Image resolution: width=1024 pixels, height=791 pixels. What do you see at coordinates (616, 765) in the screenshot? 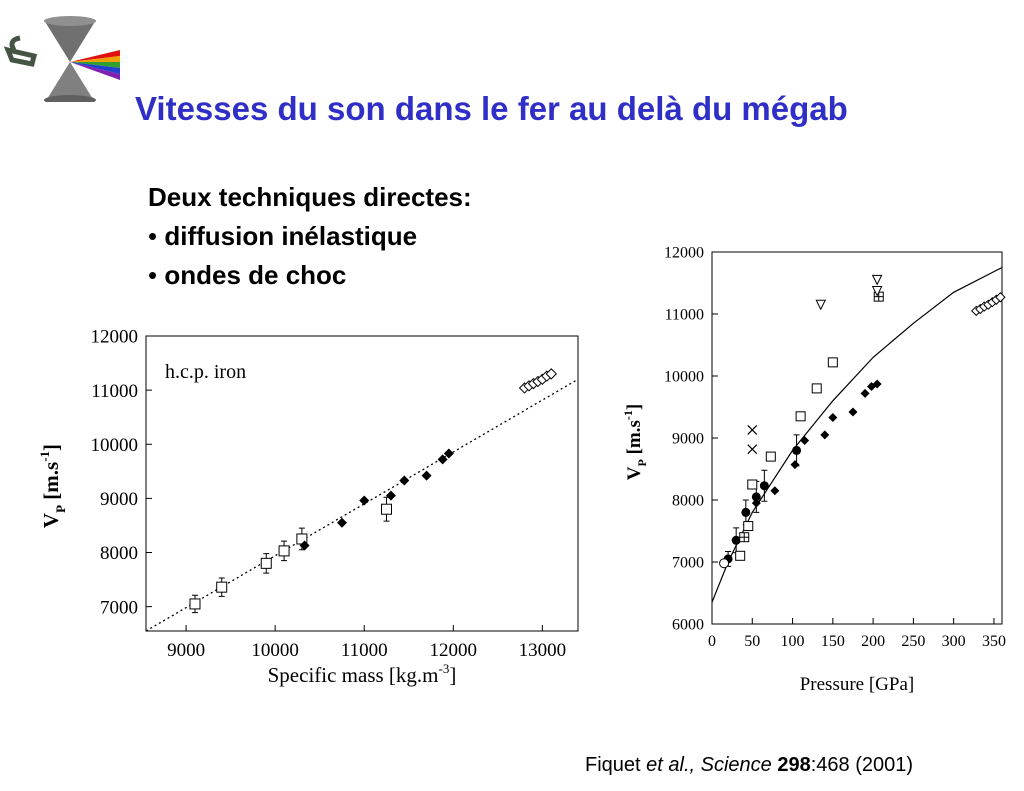
I see `citation-author: Fiquet` at bounding box center [616, 765].